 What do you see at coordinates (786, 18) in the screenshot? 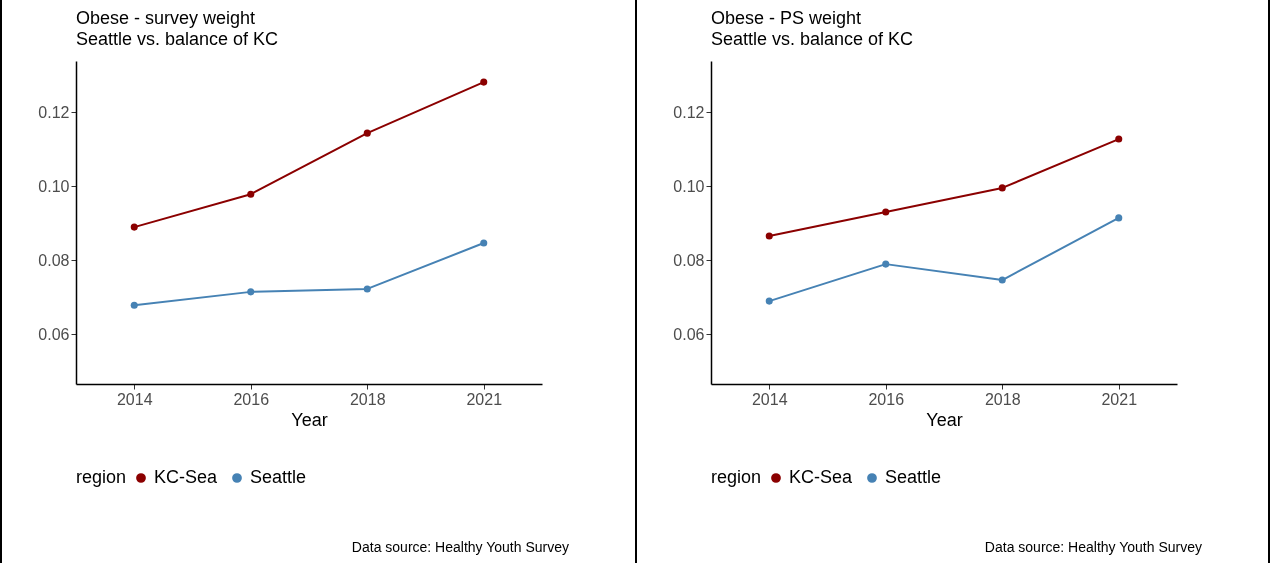
I see `chart-title: Obese - PS weight` at bounding box center [786, 18].